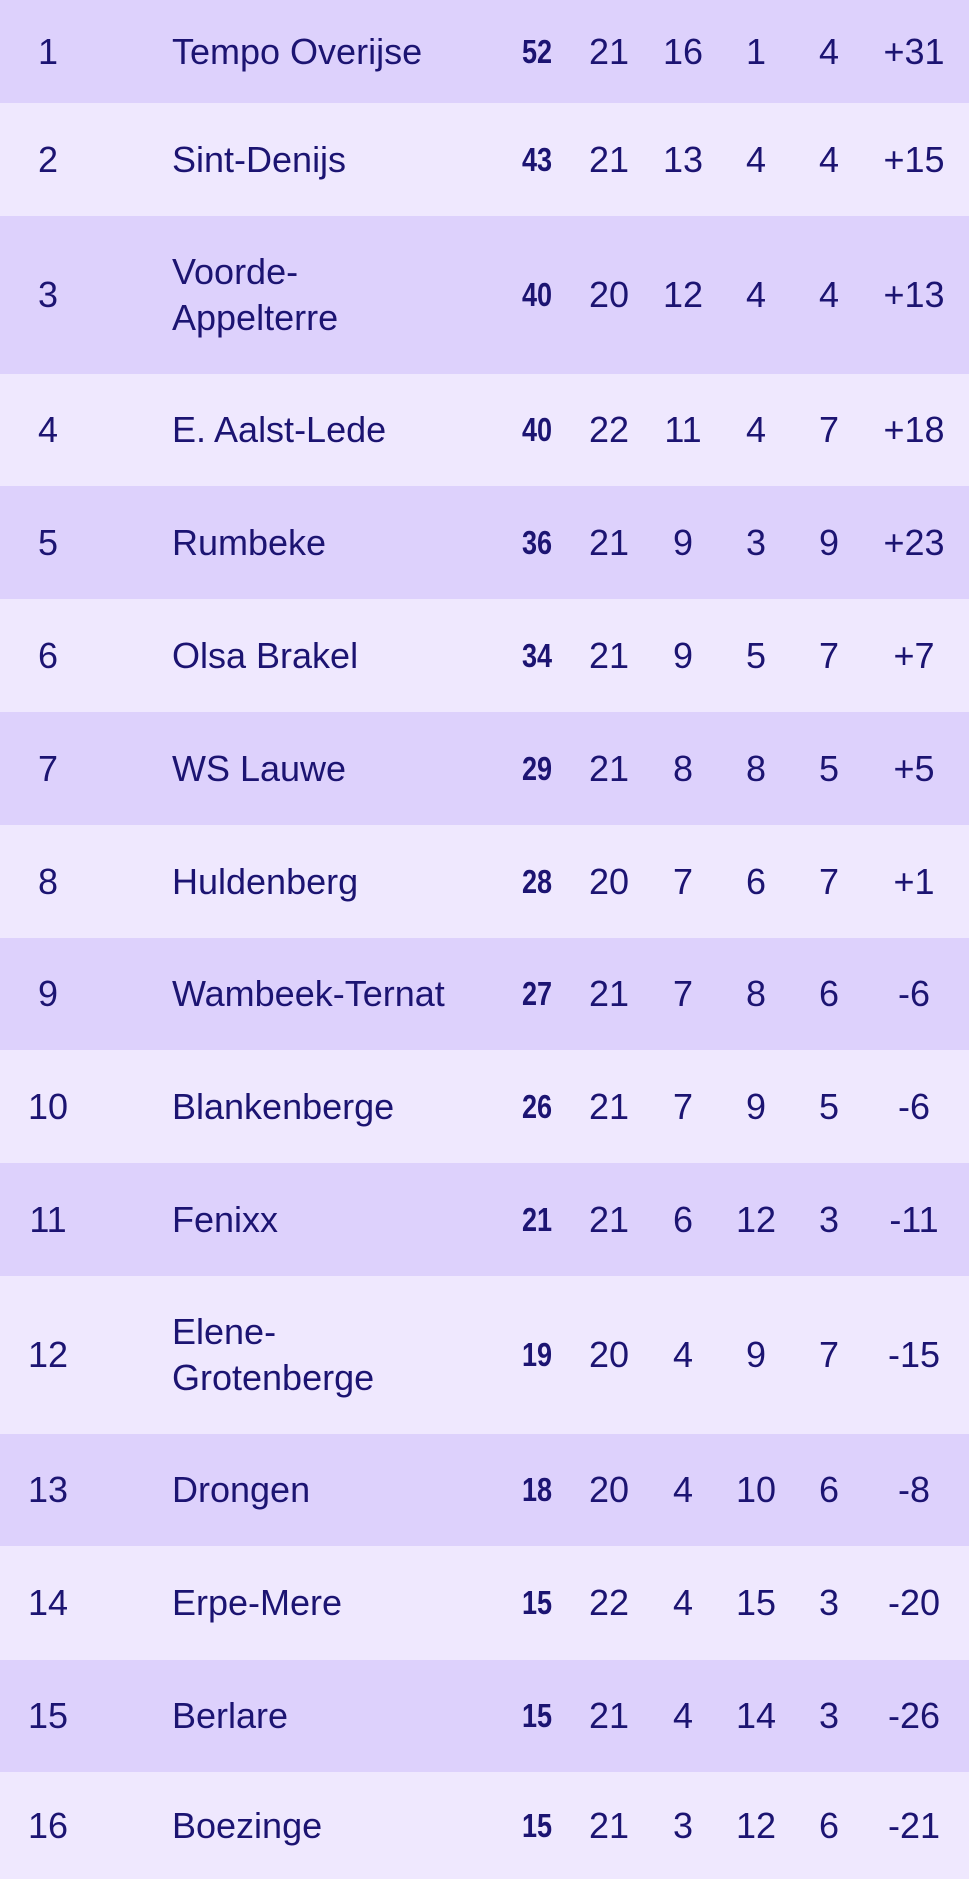 The image size is (969, 1879). Describe the element at coordinates (756, 1602) in the screenshot. I see `drawn-cell: 15` at that location.